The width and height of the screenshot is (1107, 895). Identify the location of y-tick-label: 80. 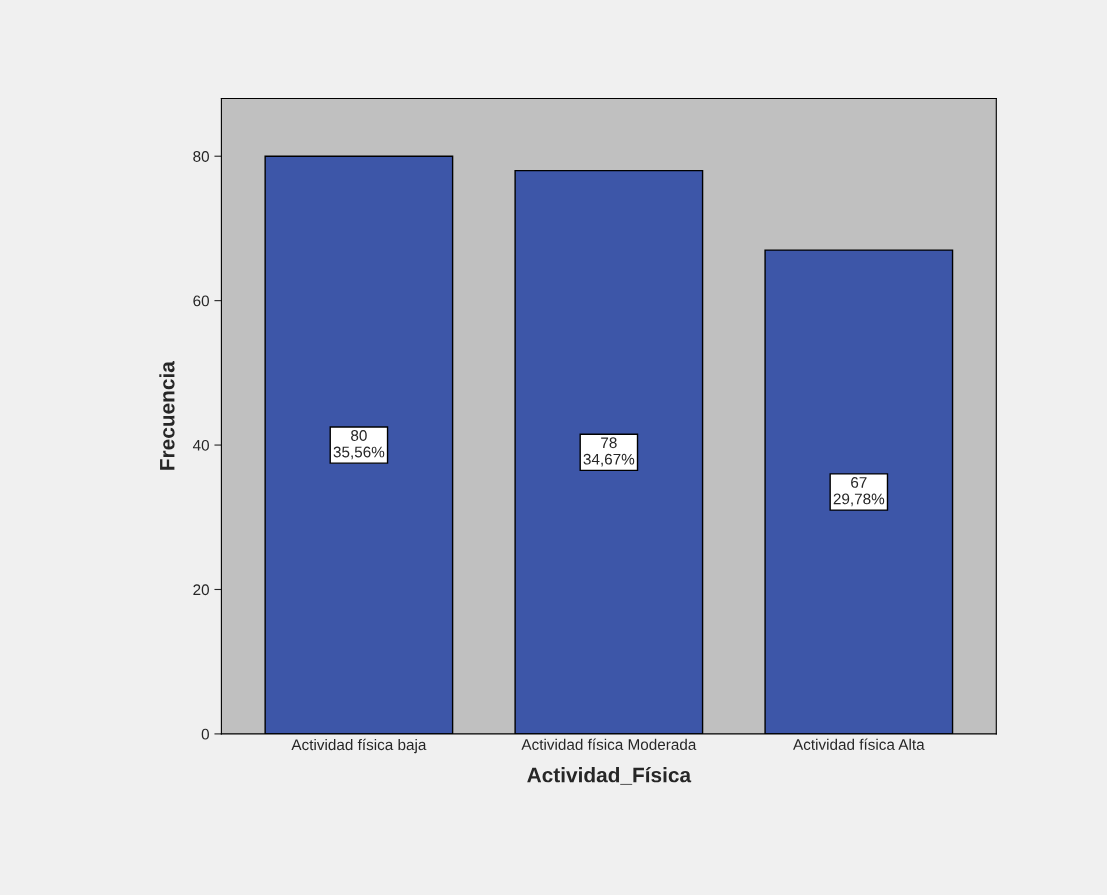
(201, 156).